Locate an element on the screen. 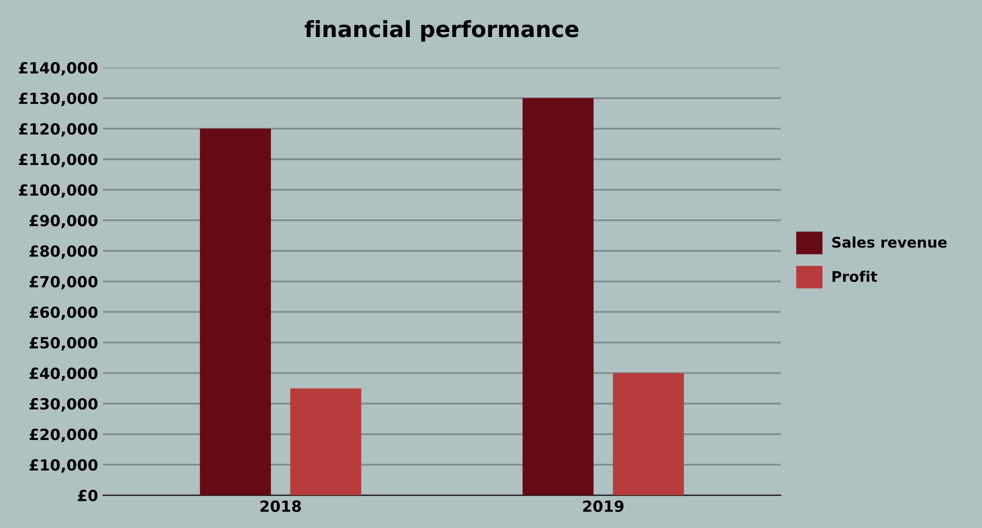 The height and width of the screenshot is (528, 982). y-tick-label: £140,000 is located at coordinates (58, 69).